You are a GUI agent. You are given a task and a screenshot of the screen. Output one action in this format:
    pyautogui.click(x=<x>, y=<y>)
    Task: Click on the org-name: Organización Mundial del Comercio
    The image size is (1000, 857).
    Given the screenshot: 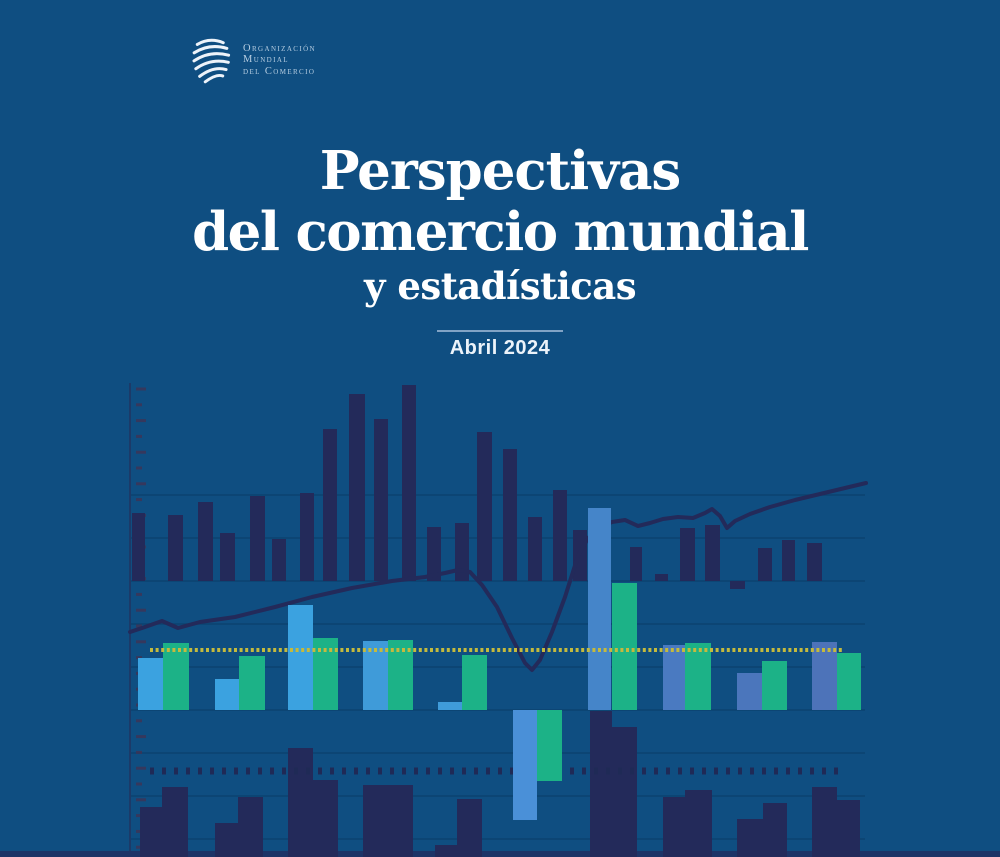 What is the action you would take?
    pyautogui.click(x=279, y=60)
    